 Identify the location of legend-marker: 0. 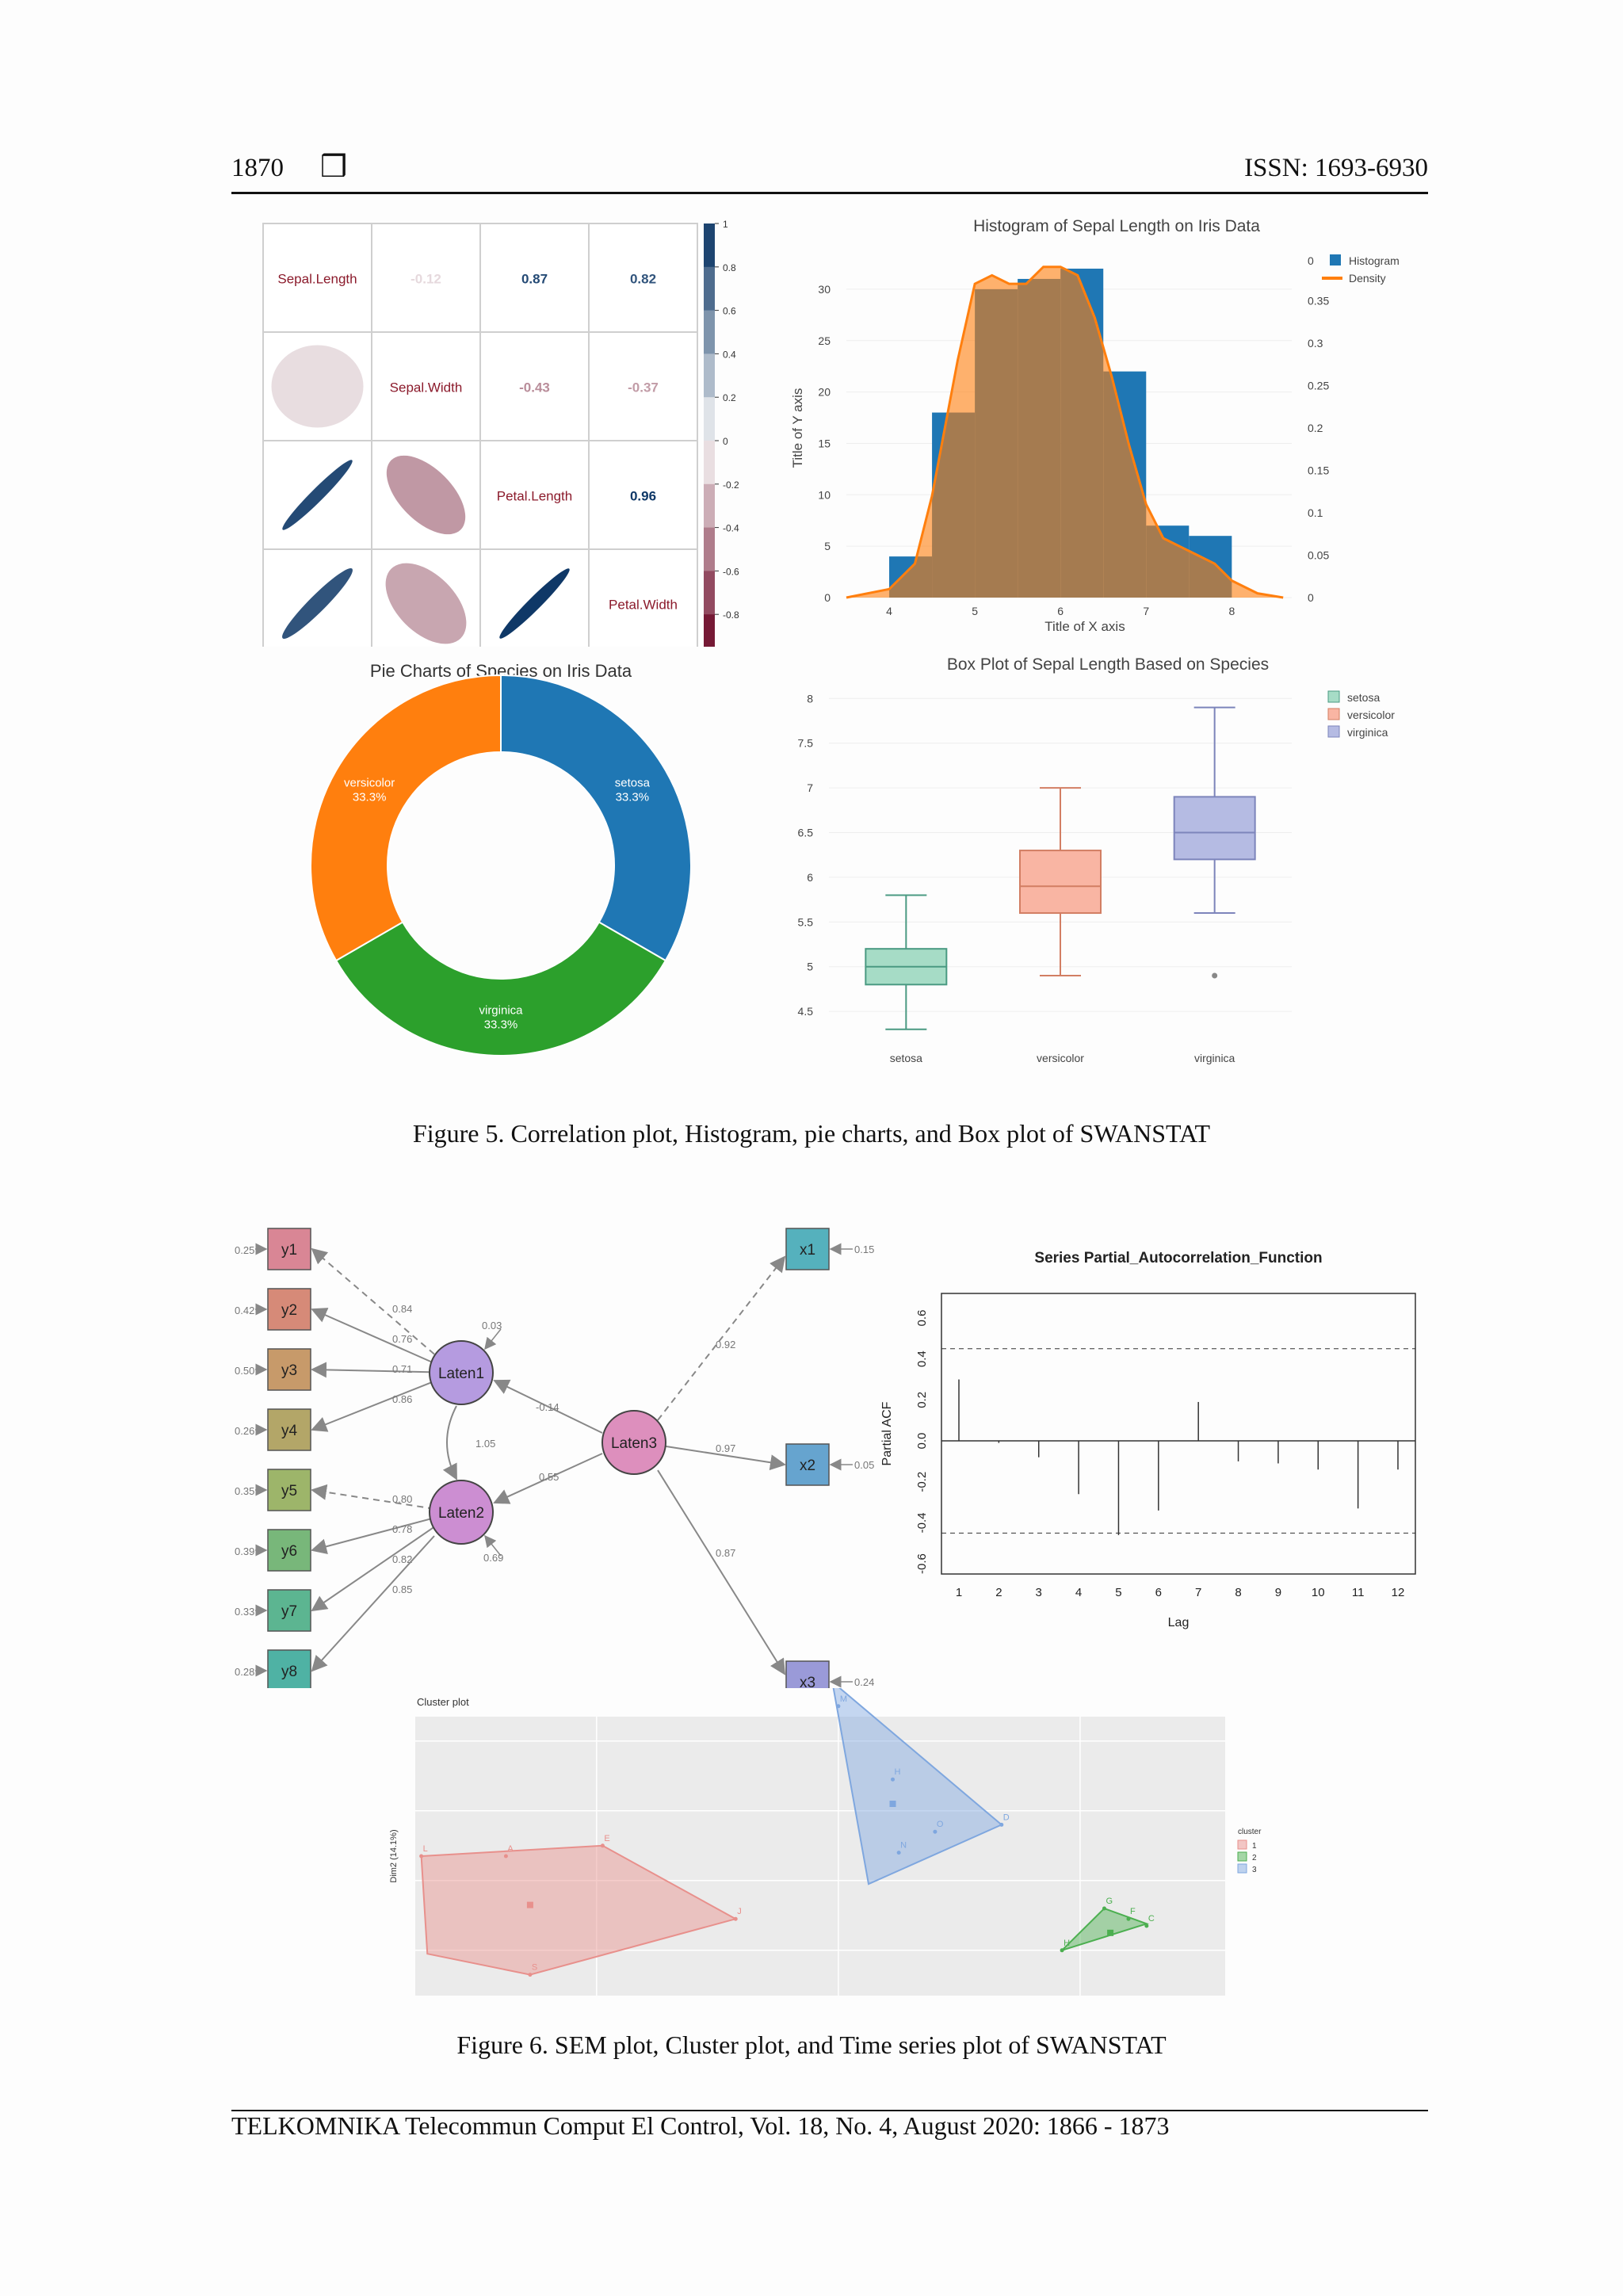
(1311, 260).